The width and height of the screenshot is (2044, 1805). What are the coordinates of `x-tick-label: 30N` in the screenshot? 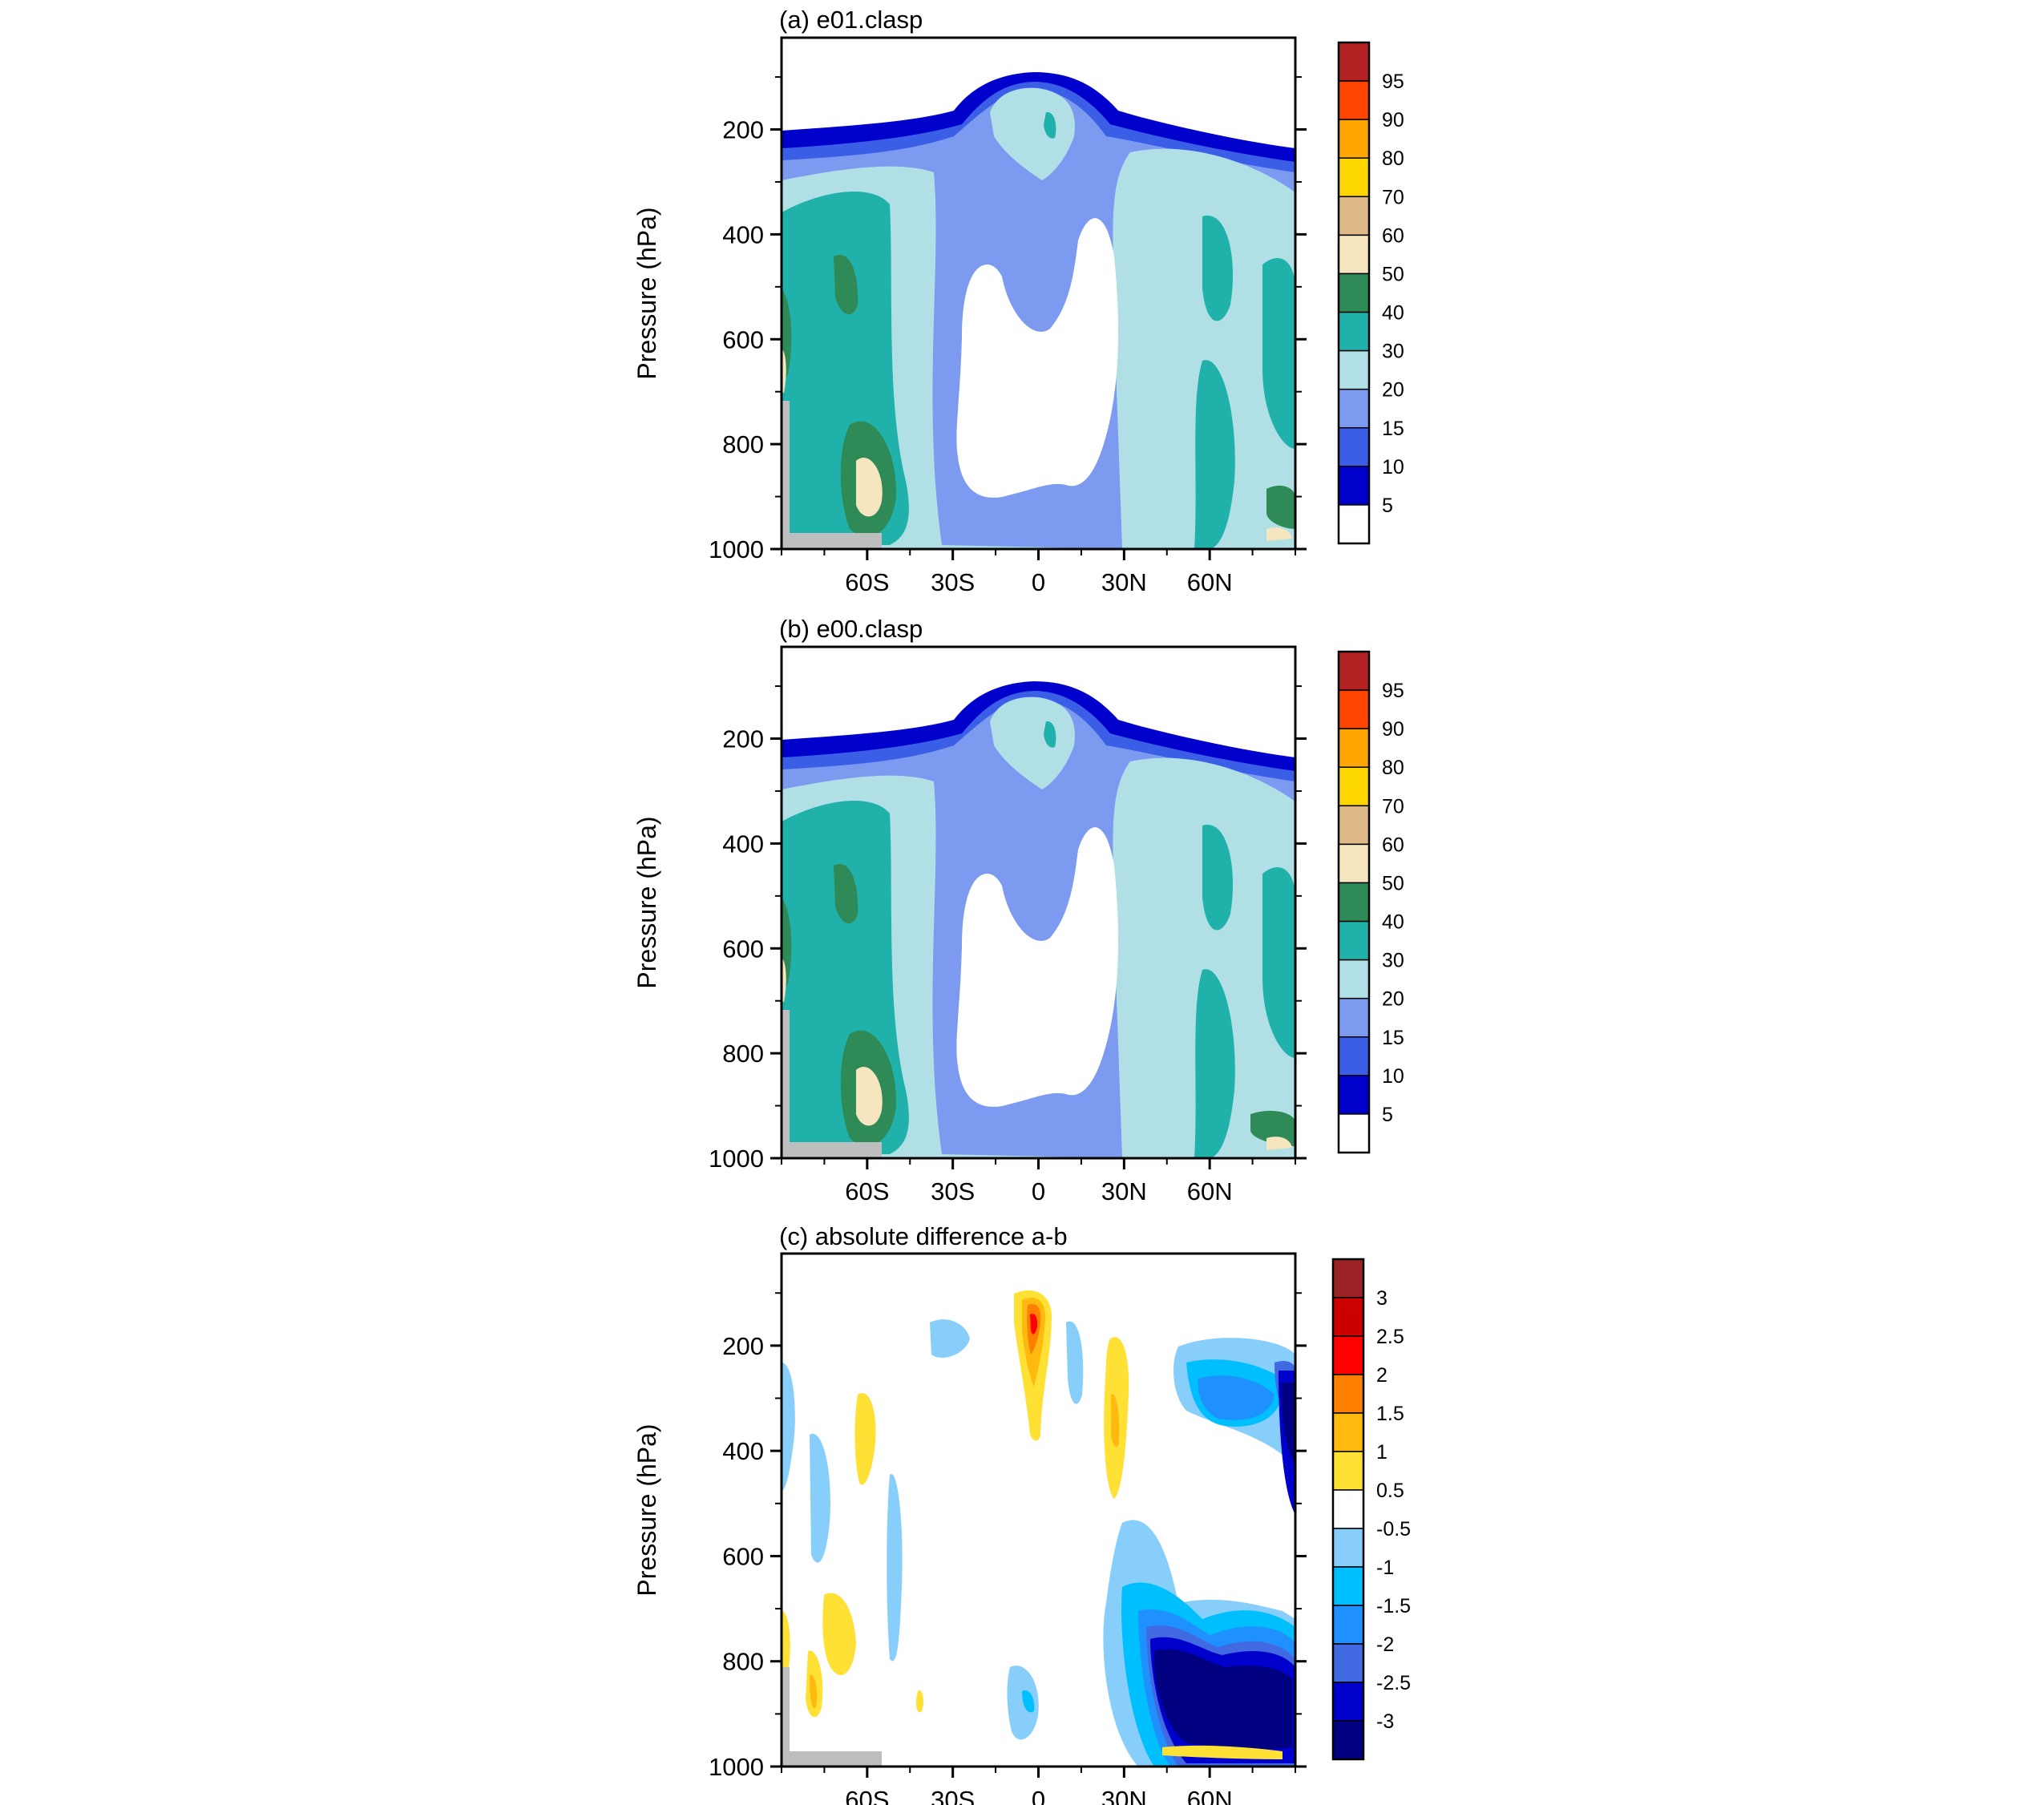 It's located at (1124, 1191).